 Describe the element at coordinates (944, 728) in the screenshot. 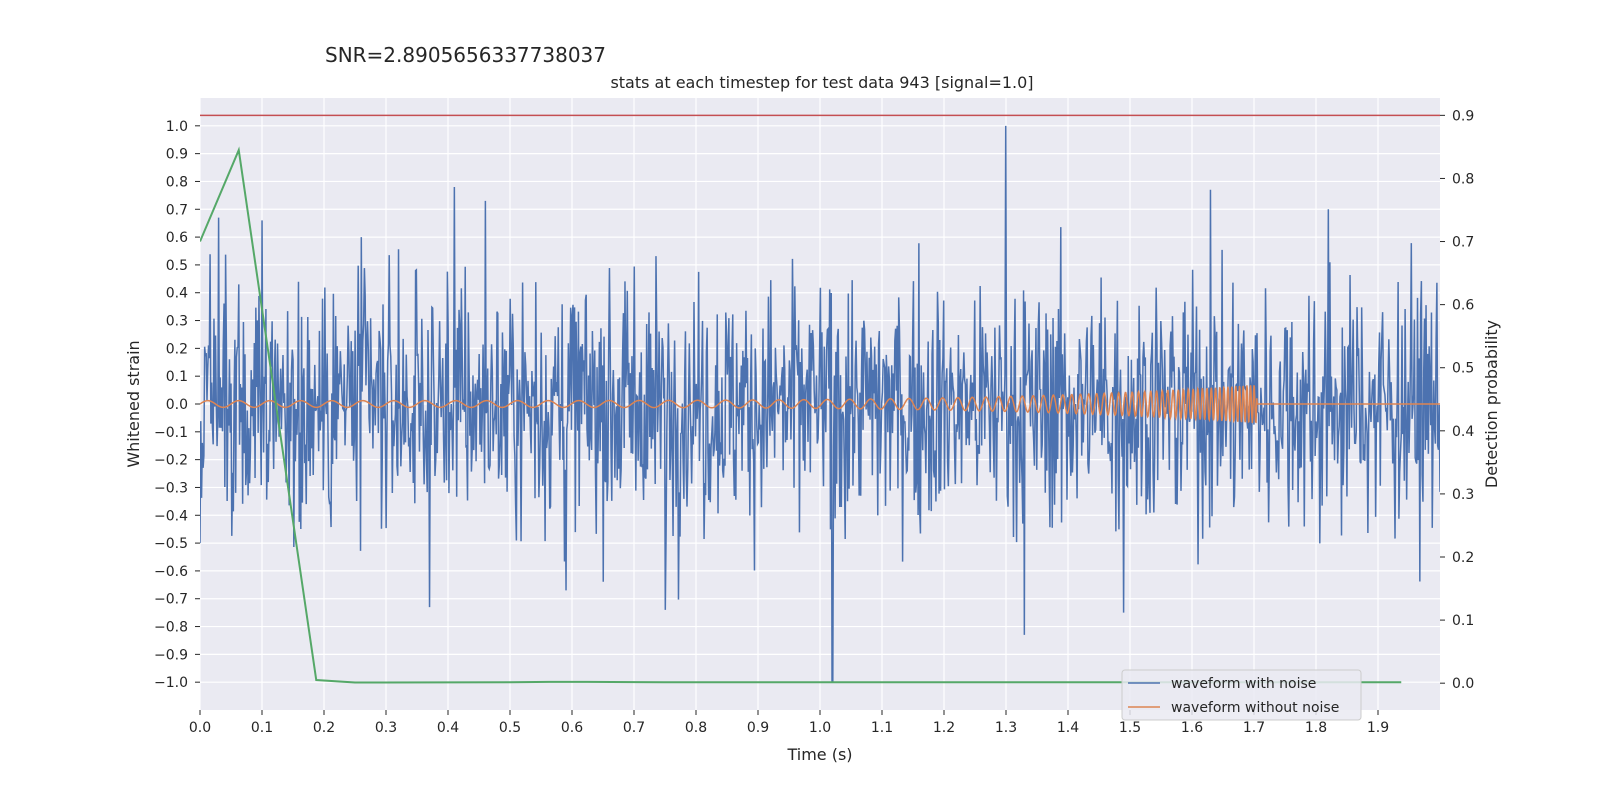

I see `x-tick-label: 1.2` at that location.